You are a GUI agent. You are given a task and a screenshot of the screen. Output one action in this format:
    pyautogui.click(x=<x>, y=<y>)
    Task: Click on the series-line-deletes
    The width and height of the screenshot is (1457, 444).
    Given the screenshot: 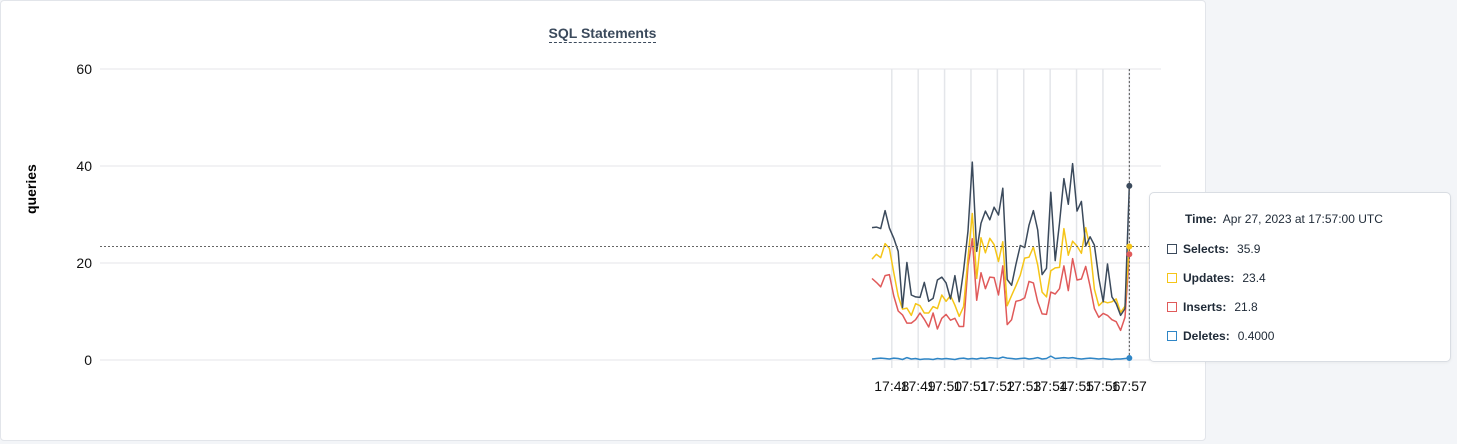 What is the action you would take?
    pyautogui.click(x=1000, y=358)
    